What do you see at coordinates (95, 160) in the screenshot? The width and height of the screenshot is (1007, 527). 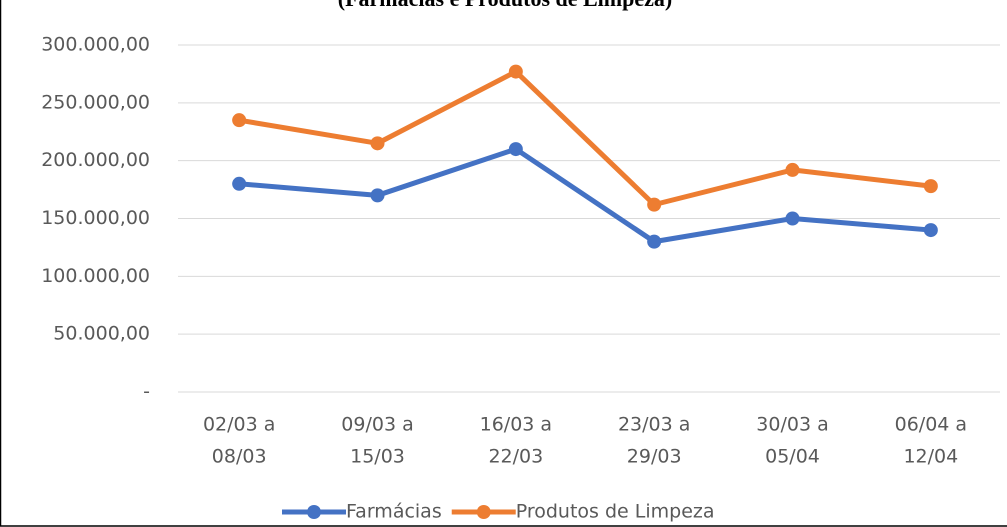 I see `y-tick-label: 200.000,00` at bounding box center [95, 160].